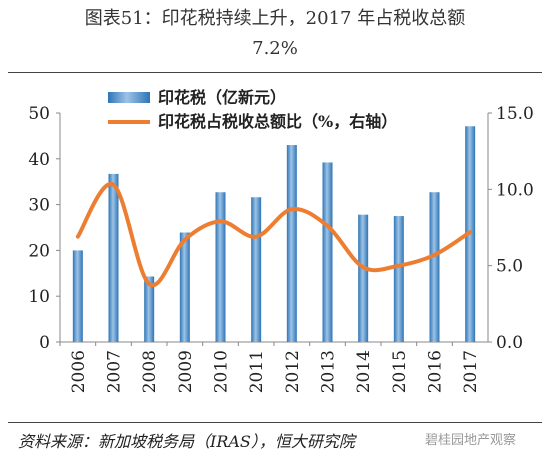 Image resolution: width=550 pixels, height=460 pixels. Describe the element at coordinates (509, 343) in the screenshot. I see `right-tick-label: 0.0` at that location.